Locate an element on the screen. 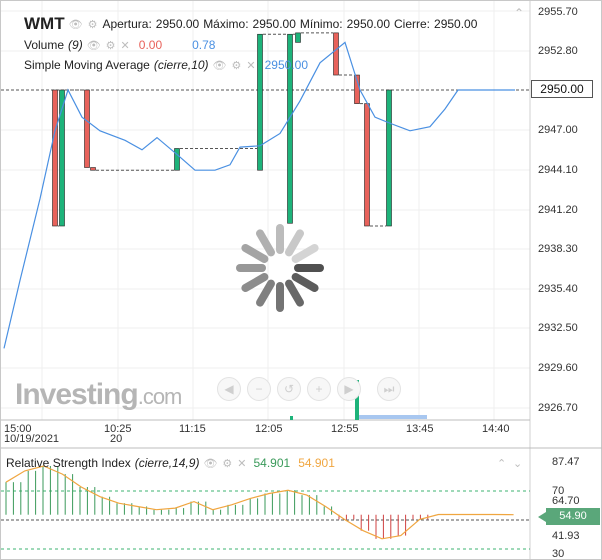  loading-spinner-icon is located at coordinates (280, 268).